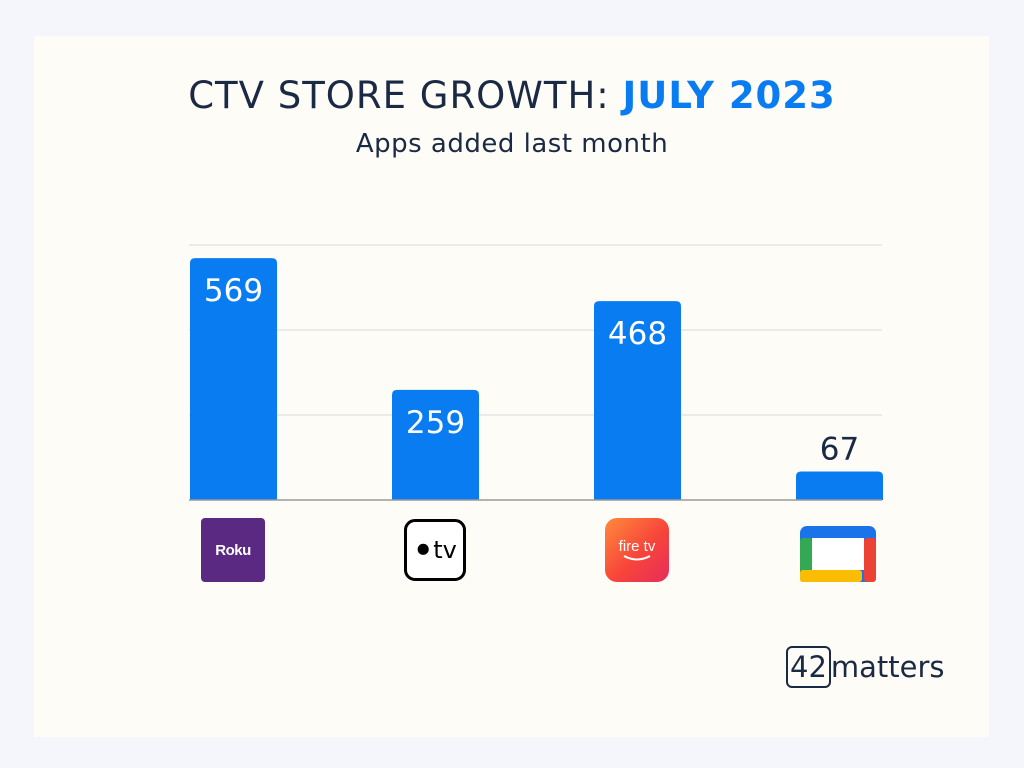 This screenshot has width=1024, height=768. I want to click on title-plain: CTV STORE GROWTH:, so click(405, 95).